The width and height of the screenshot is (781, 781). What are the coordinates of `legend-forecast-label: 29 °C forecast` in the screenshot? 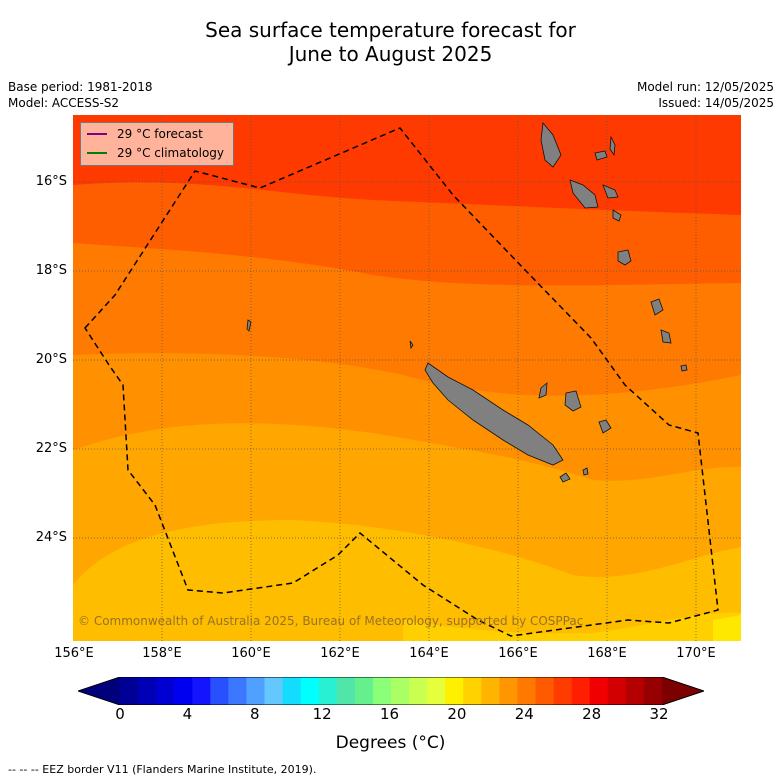 It's located at (160, 134).